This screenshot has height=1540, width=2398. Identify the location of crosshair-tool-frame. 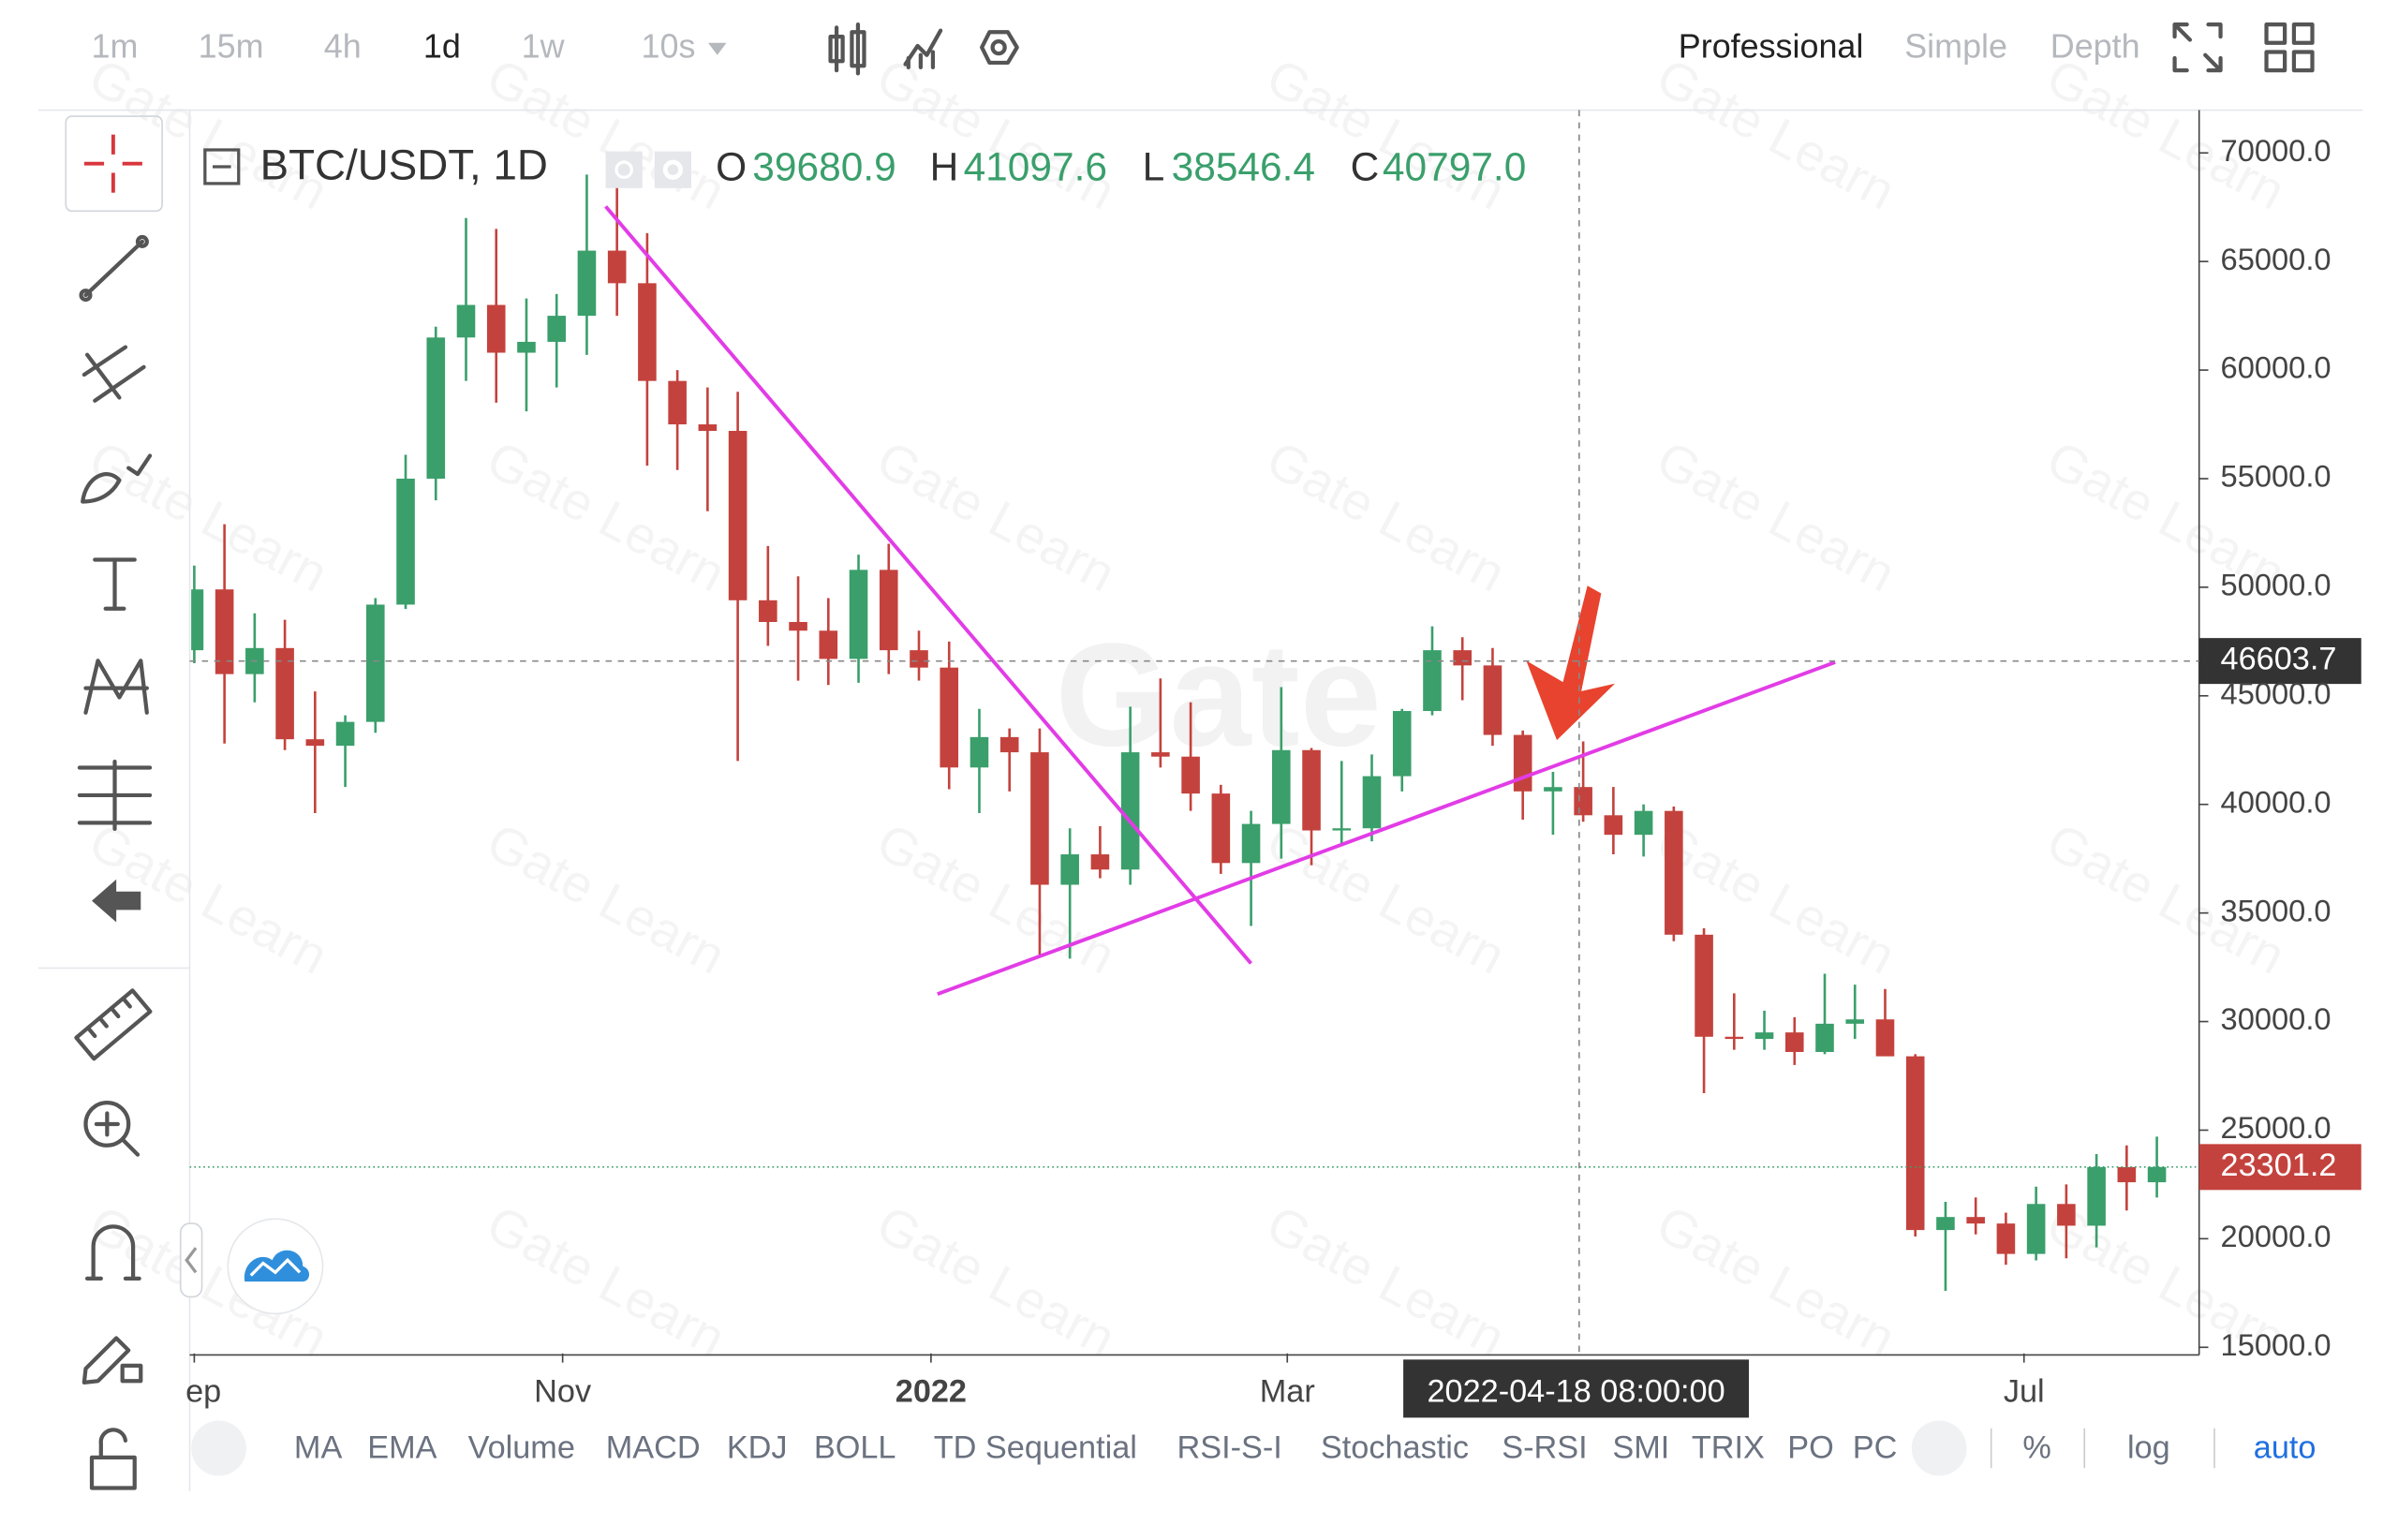
(114, 164).